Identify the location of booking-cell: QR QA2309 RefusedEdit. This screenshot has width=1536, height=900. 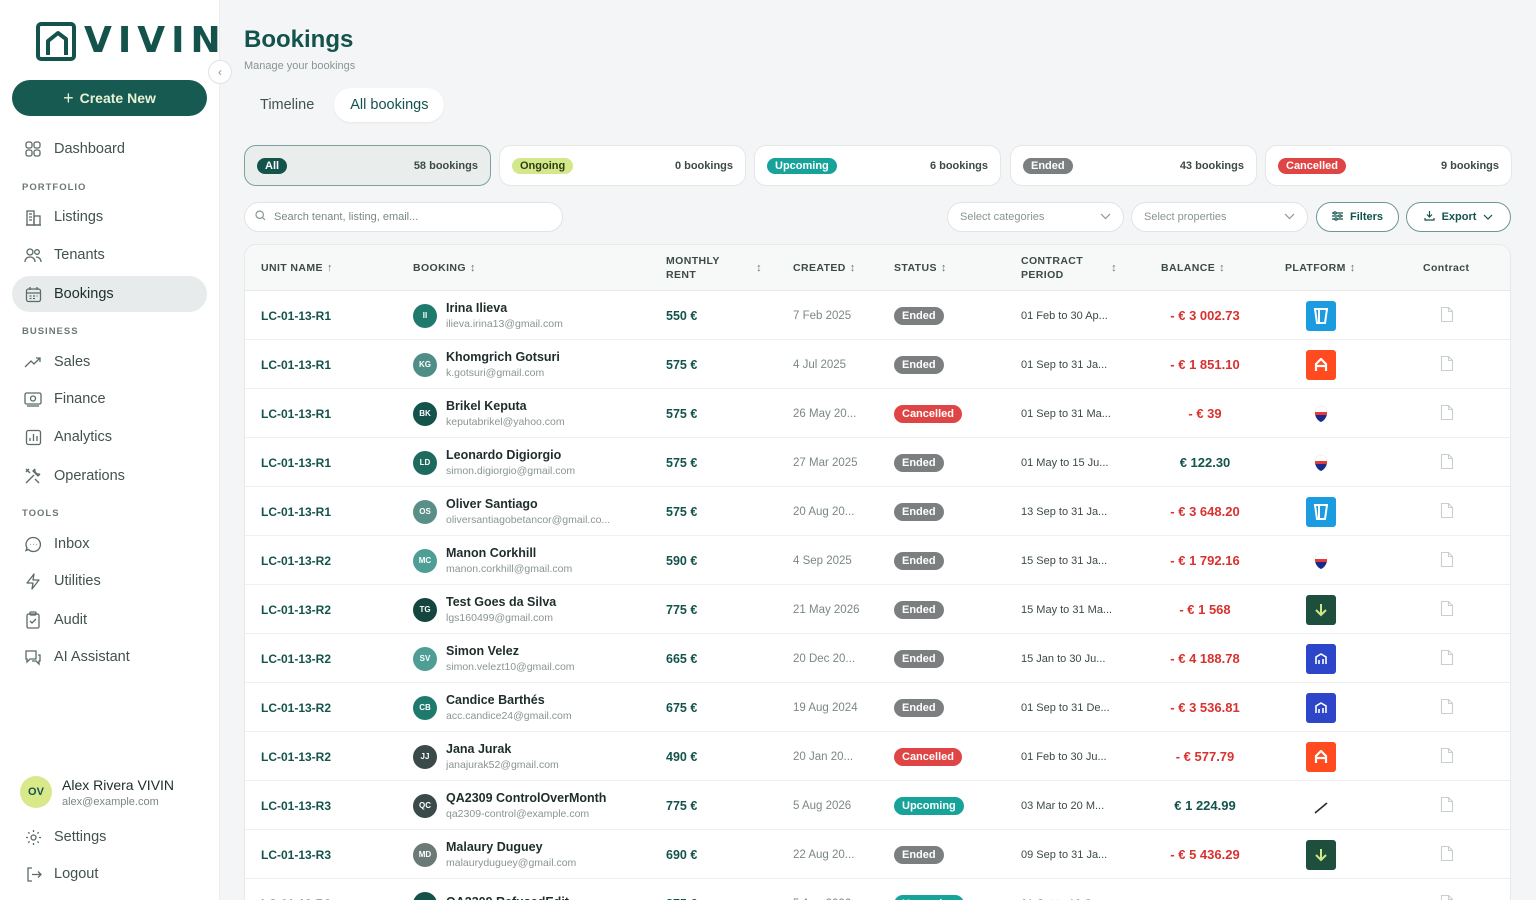
(491, 889).